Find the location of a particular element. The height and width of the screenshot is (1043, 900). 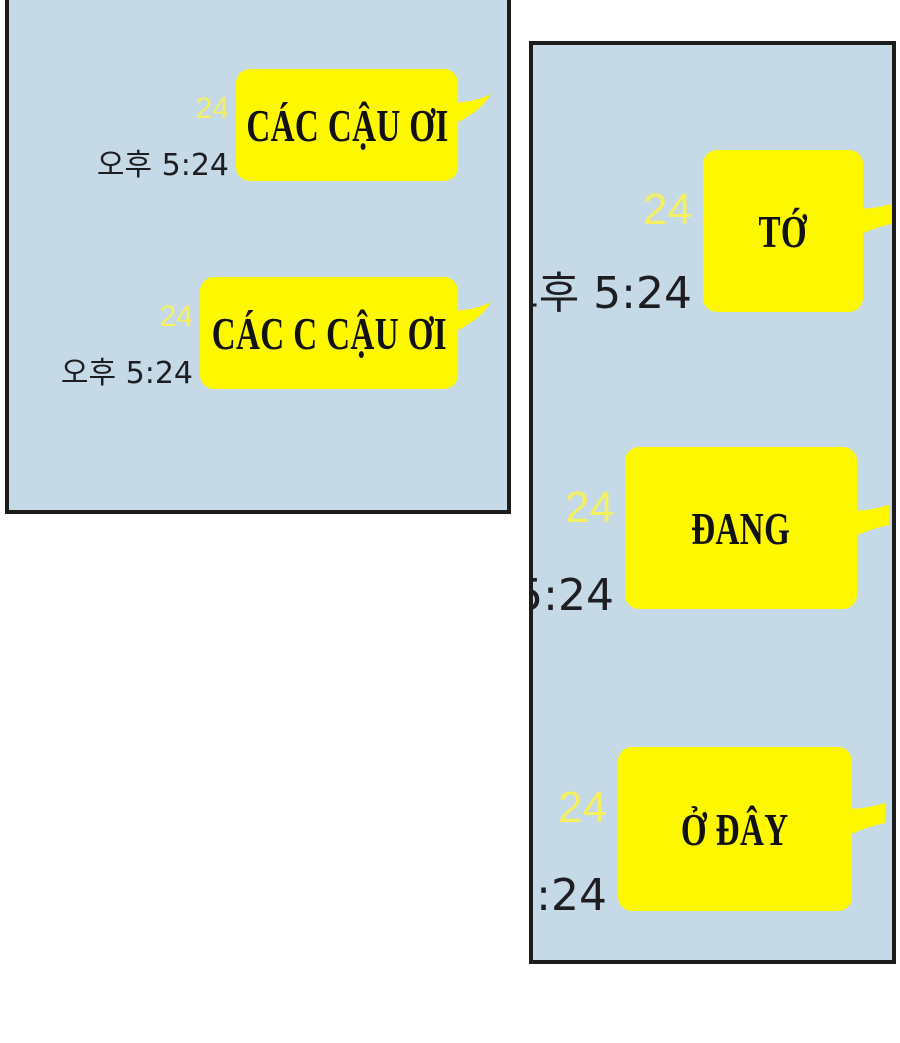

message-bubble: Ở ĐÂY is located at coordinates (735, 829).